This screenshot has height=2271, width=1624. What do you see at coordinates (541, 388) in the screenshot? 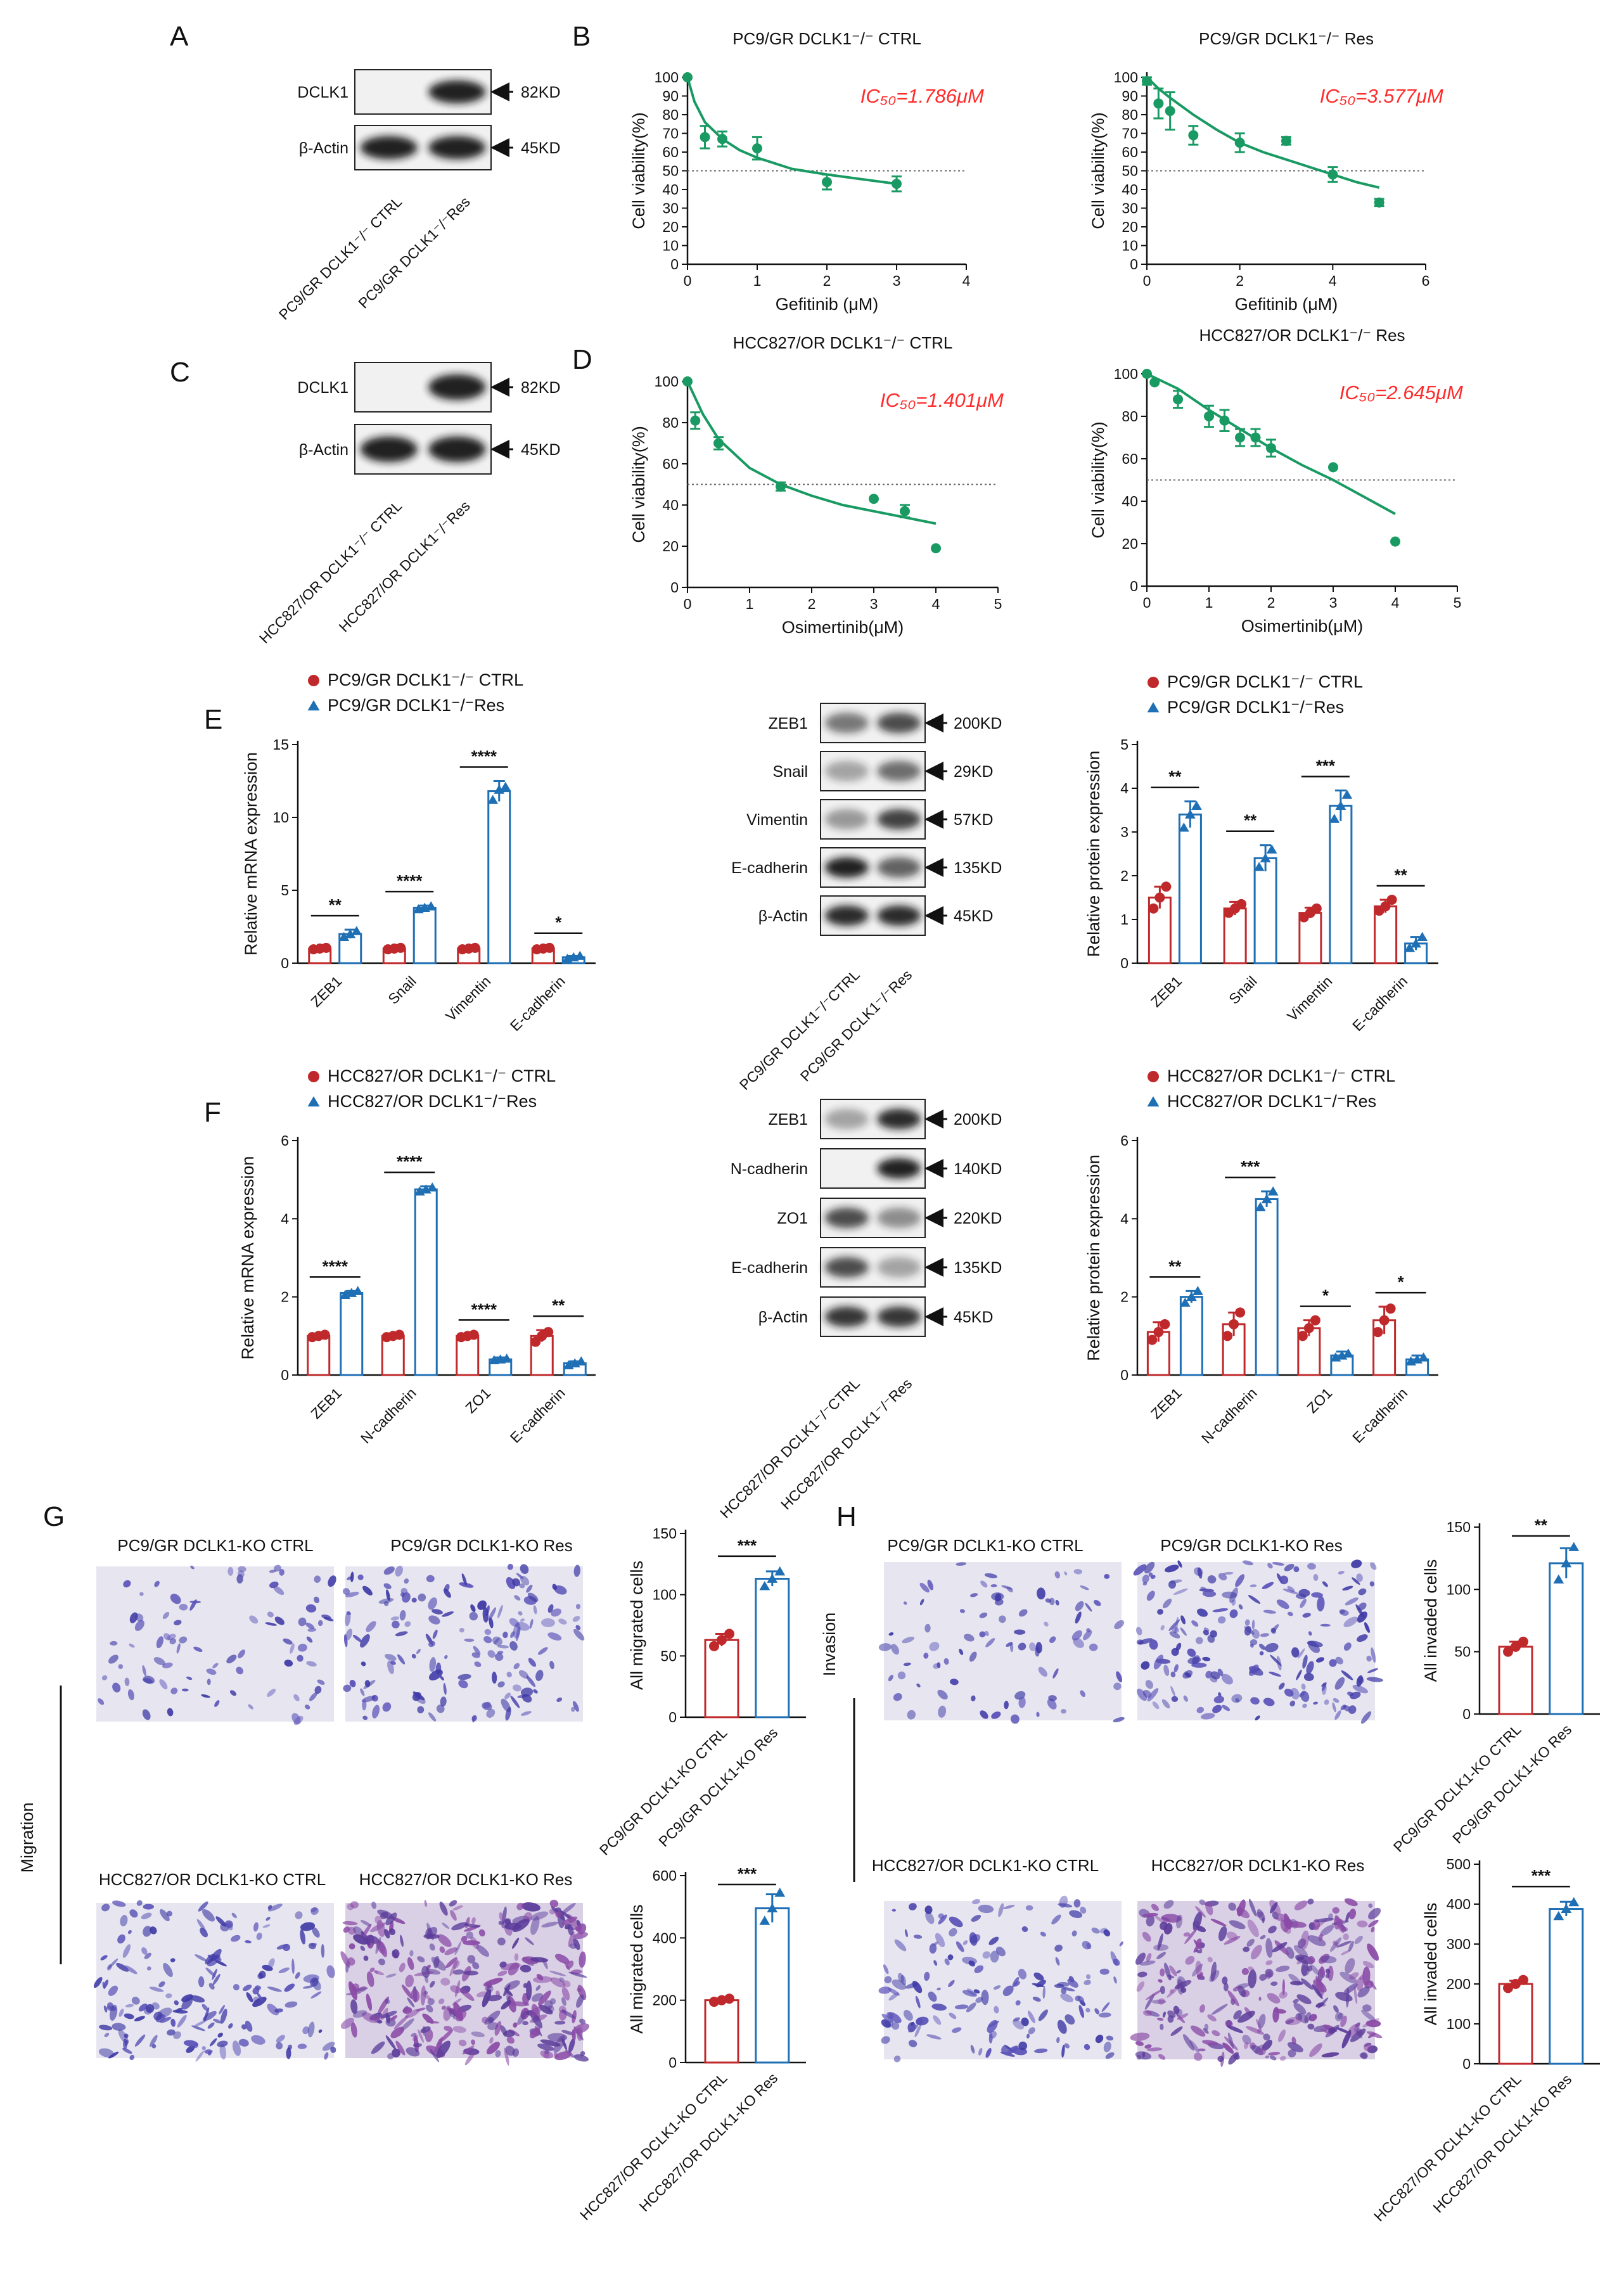
I see `blot-c-size-0: 82KD` at bounding box center [541, 388].